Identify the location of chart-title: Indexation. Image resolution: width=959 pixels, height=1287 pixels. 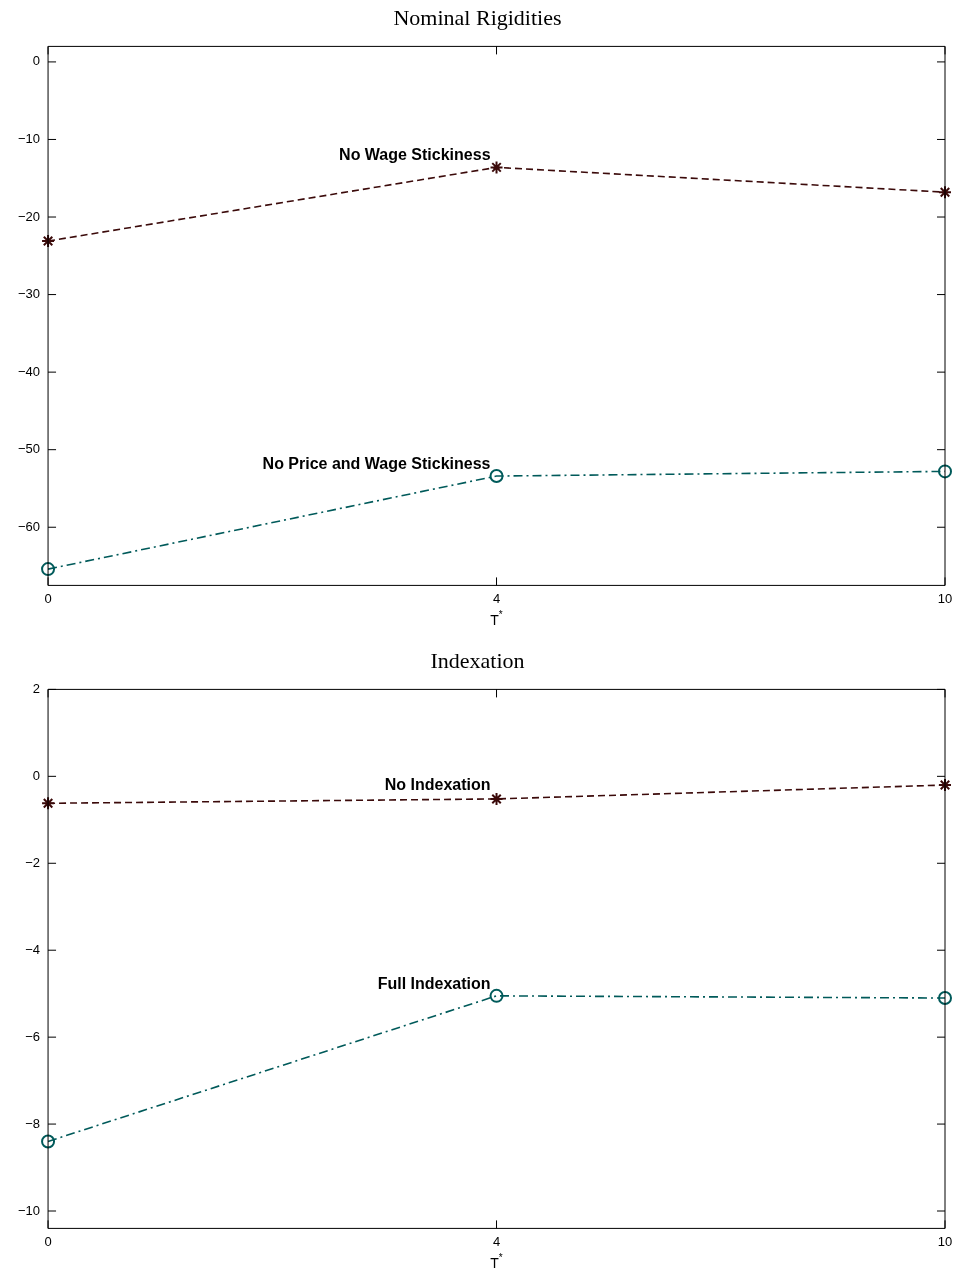
(477, 660).